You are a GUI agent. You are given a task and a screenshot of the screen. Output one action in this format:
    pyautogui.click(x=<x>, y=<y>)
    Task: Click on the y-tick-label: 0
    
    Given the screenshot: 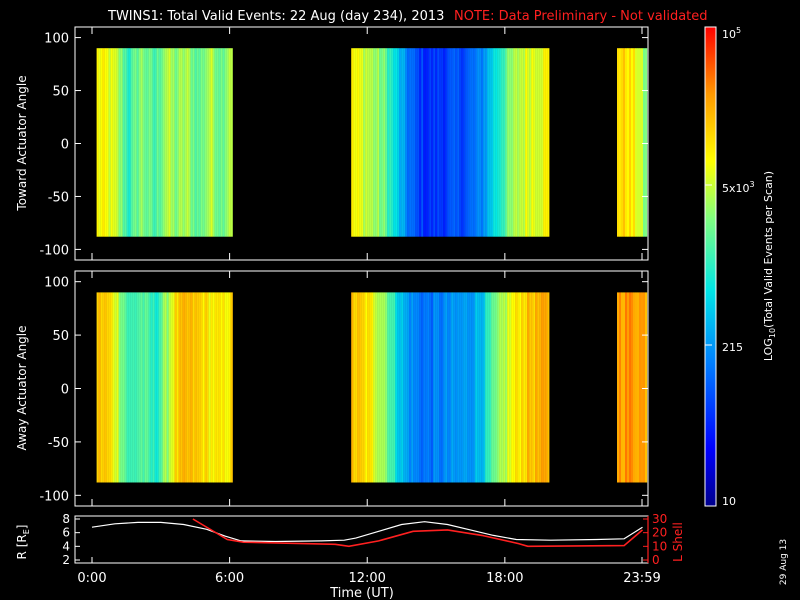 What is the action you would take?
    pyautogui.click(x=65, y=390)
    